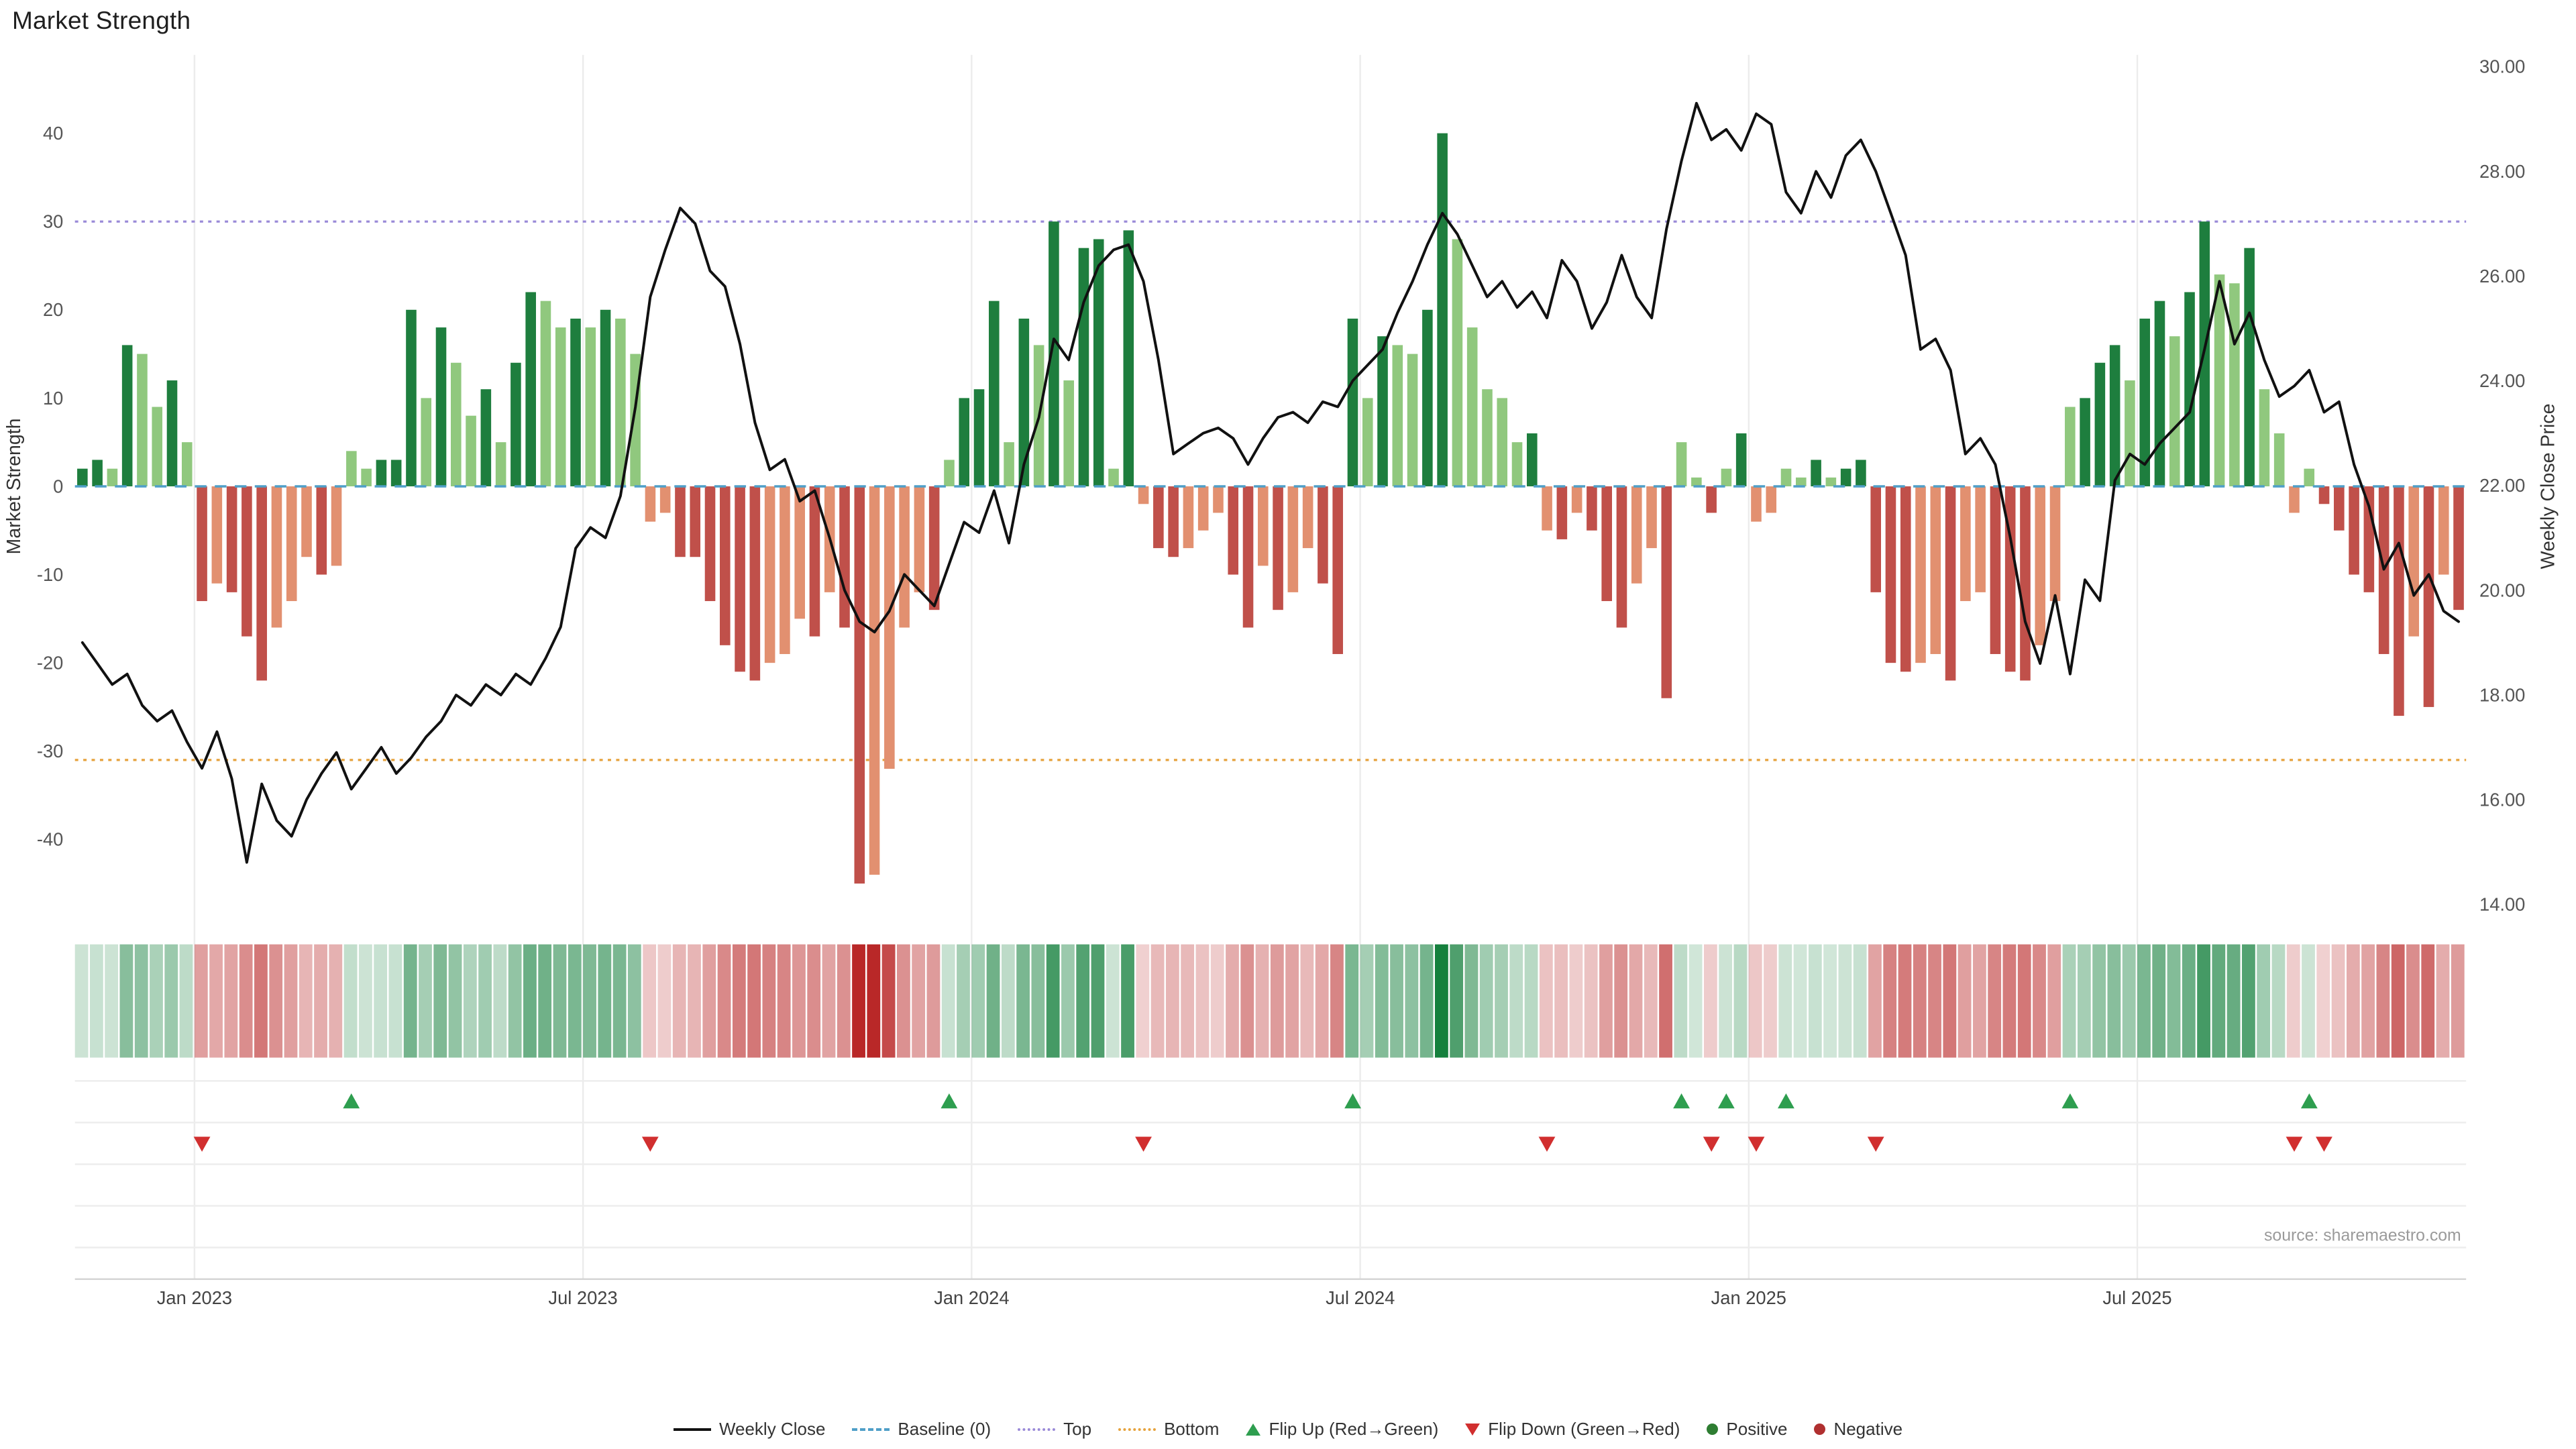  I want to click on weekly-close-line-swatch, so click(692, 1429).